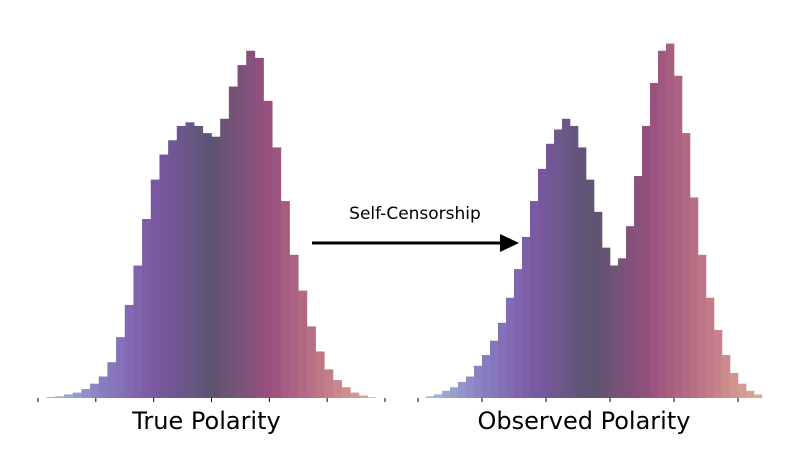 This screenshot has height=454, width=810. Describe the element at coordinates (205, 421) in the screenshot. I see `x-axis-label: True Polarity` at that location.